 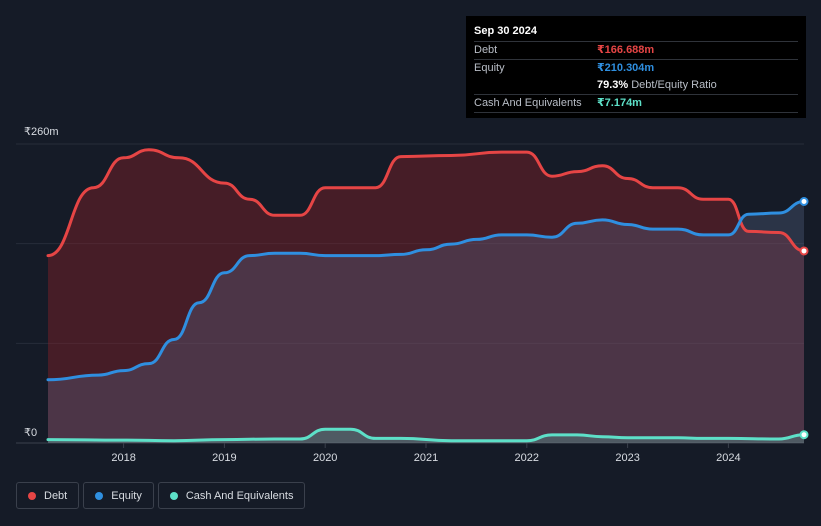 I want to click on tooltip-ratio-row: 79.3% Debt/Equity Ratio, so click(x=636, y=86).